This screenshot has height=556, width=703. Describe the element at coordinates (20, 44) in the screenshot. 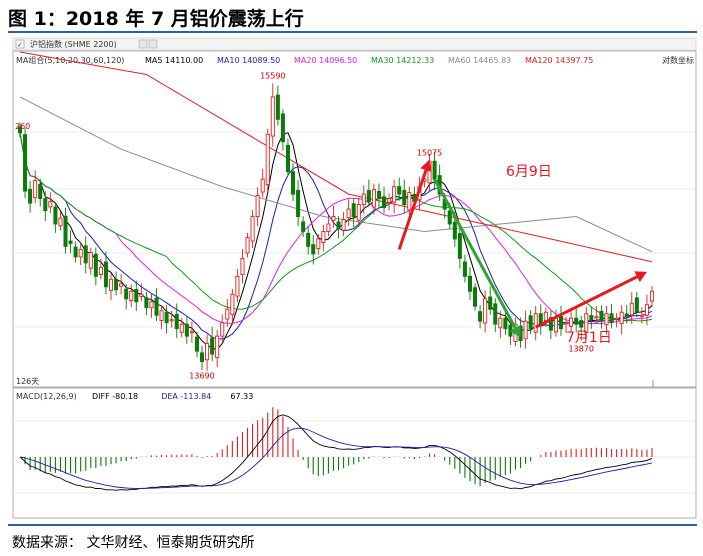

I see `toolbar-checkbox` at that location.